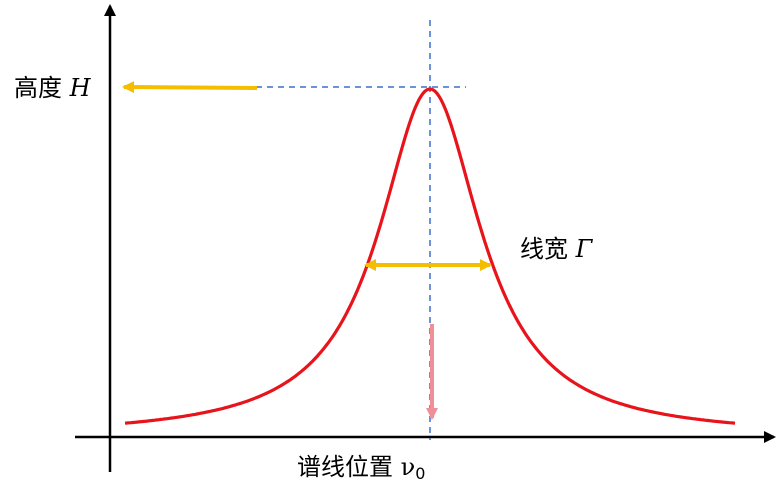  I want to click on line-position-label-text: 谱线位置, so click(345, 467).